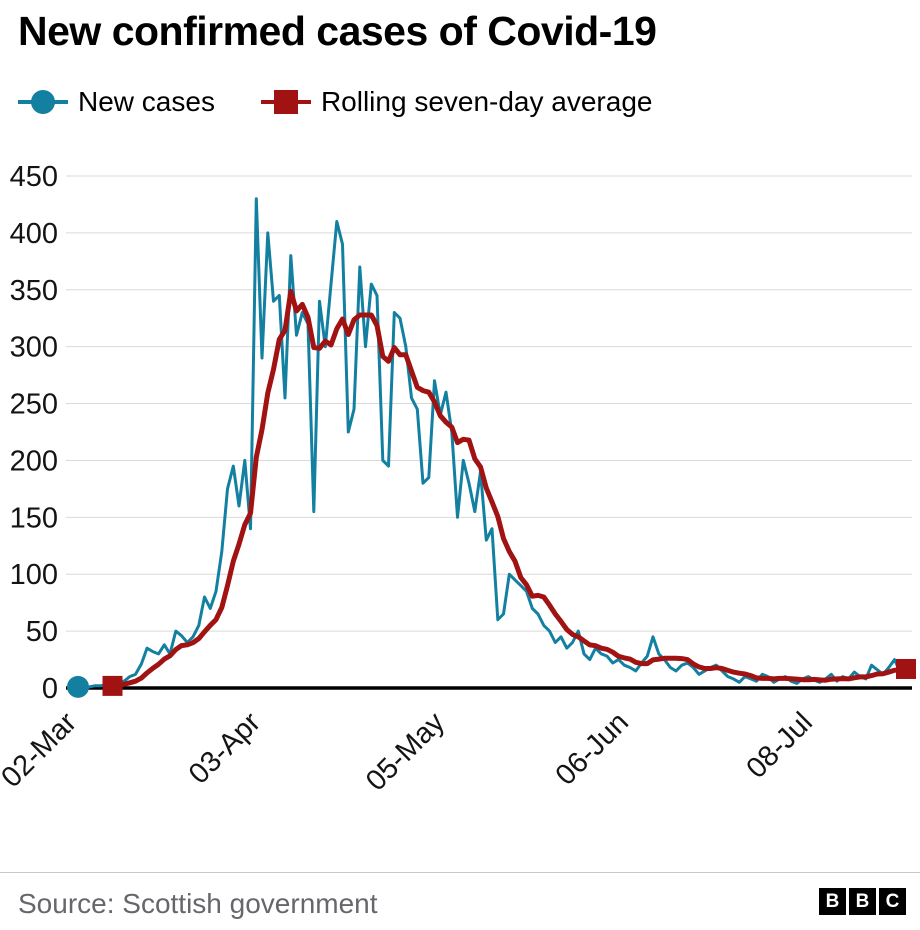 The image size is (920, 930). I want to click on y-tick-label: 50, so click(42, 632).